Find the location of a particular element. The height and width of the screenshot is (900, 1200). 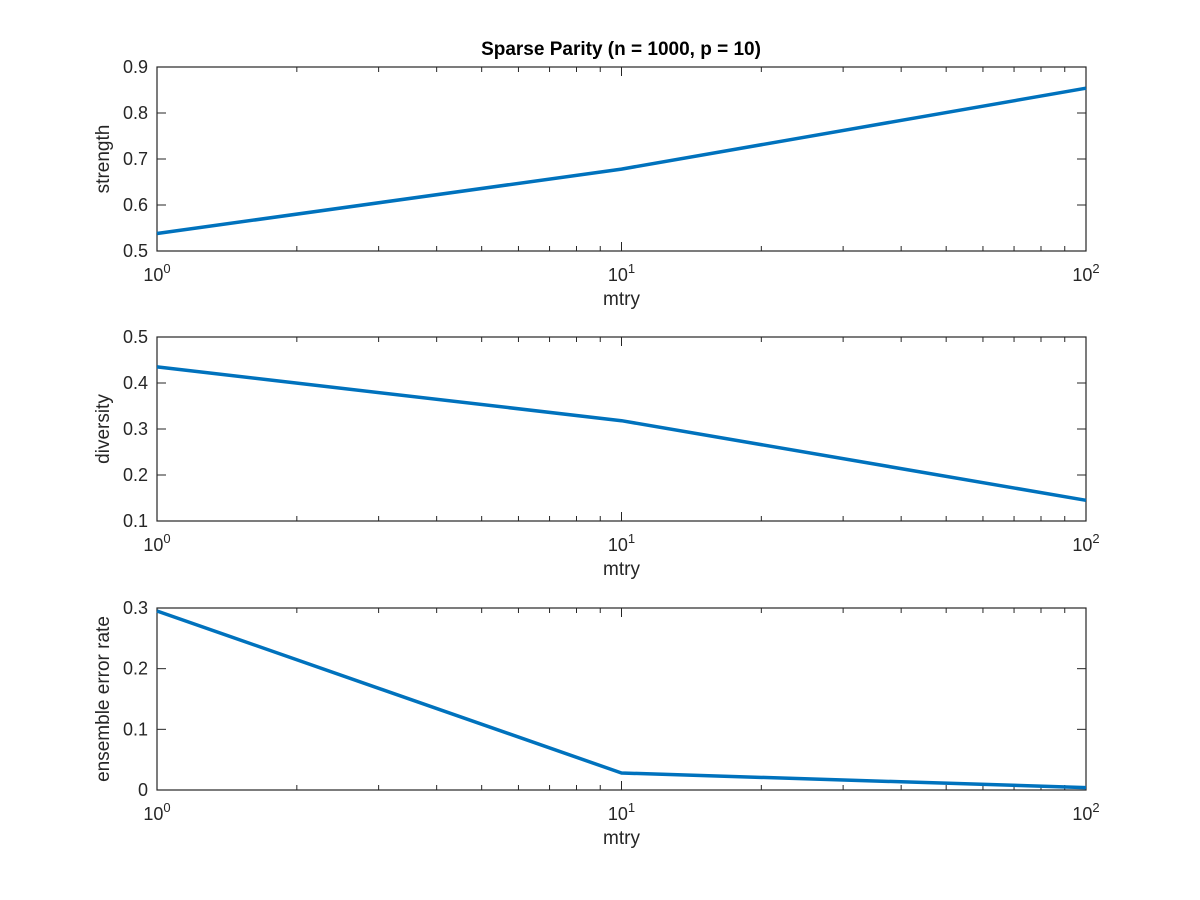

y-axis-label: diversity is located at coordinates (103, 429).